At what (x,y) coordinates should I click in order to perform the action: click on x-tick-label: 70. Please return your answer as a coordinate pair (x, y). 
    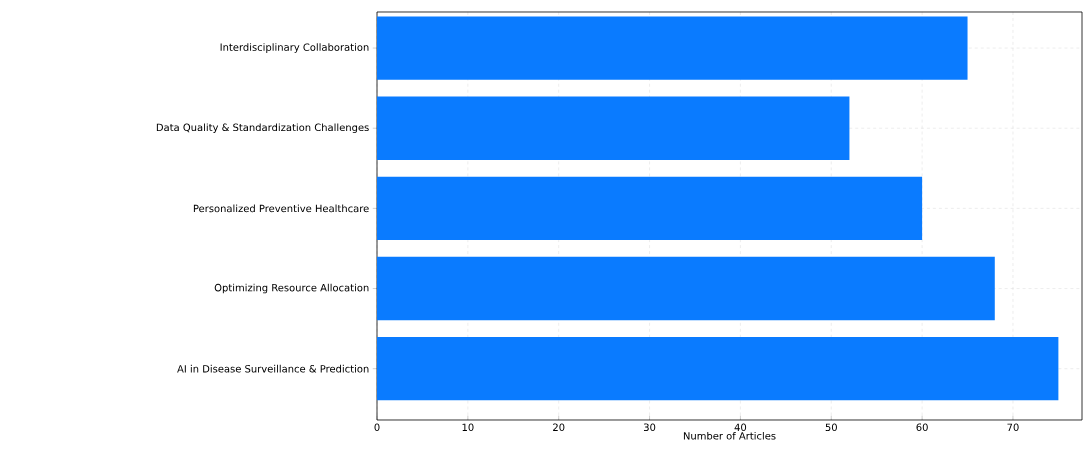
    Looking at the image, I should click on (1013, 427).